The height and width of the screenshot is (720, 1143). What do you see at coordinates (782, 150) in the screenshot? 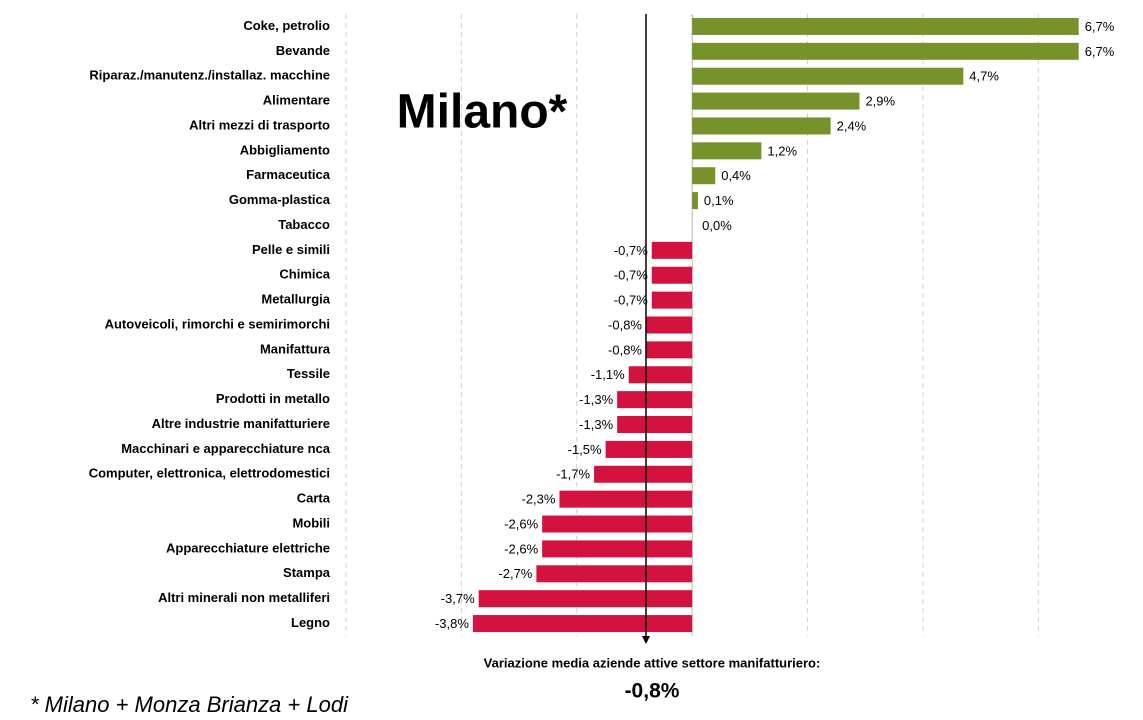
I see `data-label: 1,2%` at bounding box center [782, 150].